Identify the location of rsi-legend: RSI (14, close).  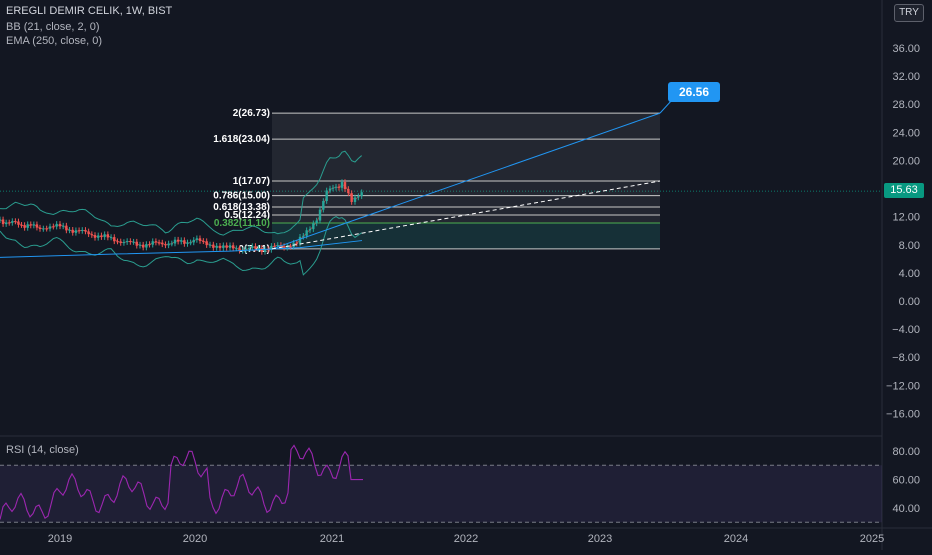
(42, 450).